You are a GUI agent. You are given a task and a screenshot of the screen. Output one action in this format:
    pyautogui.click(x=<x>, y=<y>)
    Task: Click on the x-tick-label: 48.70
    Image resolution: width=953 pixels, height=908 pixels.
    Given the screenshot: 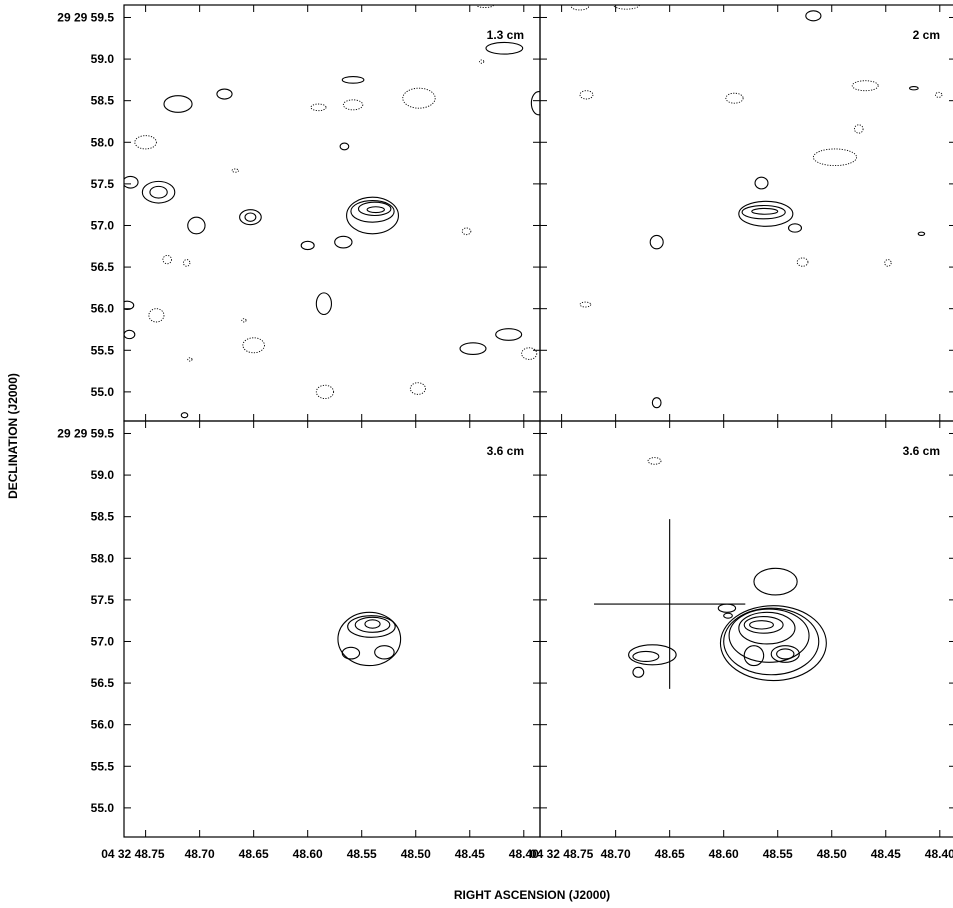 What is the action you would take?
    pyautogui.click(x=200, y=854)
    